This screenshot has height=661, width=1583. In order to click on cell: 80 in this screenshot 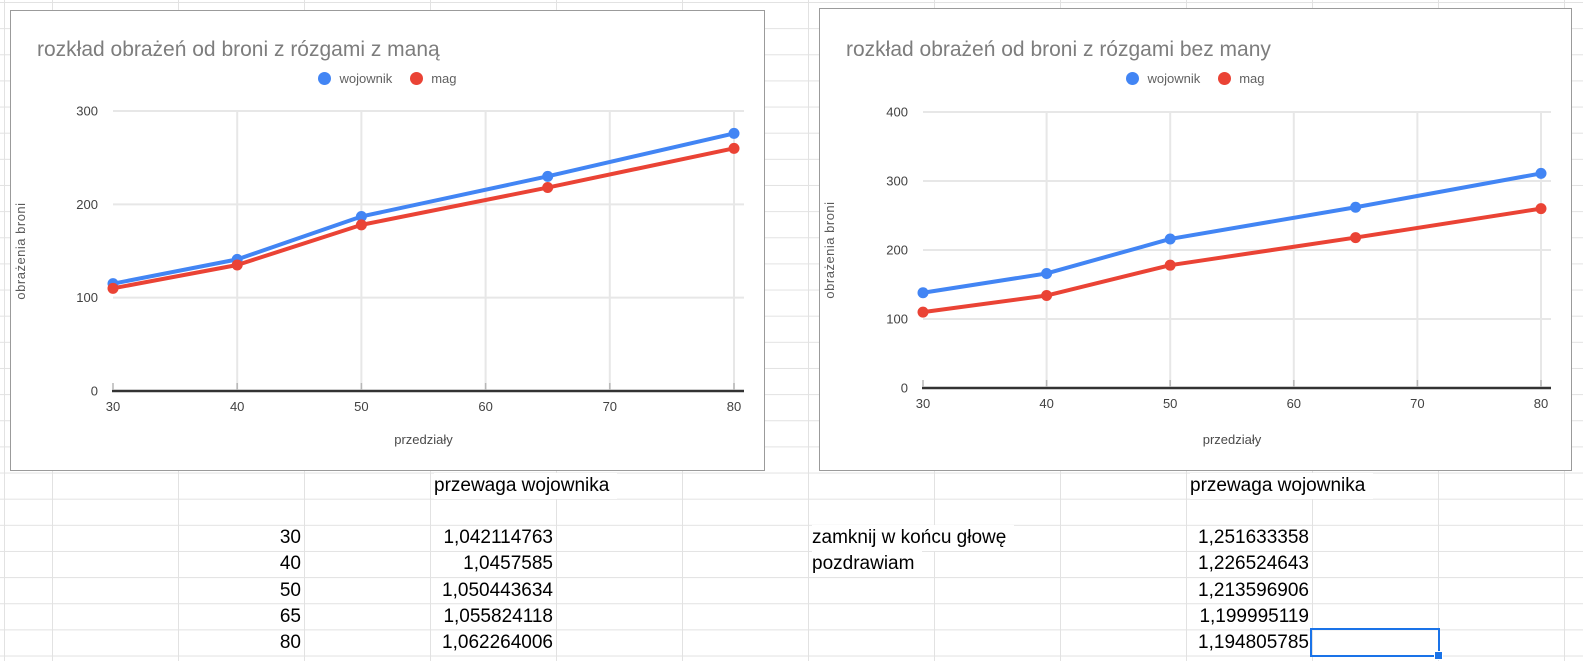, I will do `click(290, 642)`.